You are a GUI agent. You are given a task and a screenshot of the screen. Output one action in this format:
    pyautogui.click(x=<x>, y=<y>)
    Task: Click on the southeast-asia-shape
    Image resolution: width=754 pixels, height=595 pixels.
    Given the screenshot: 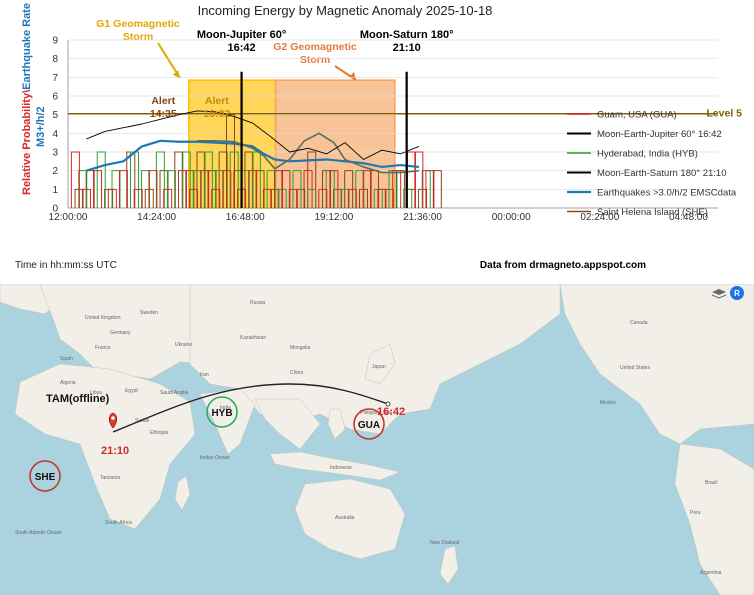 What is the action you would take?
    pyautogui.click(x=287, y=424)
    